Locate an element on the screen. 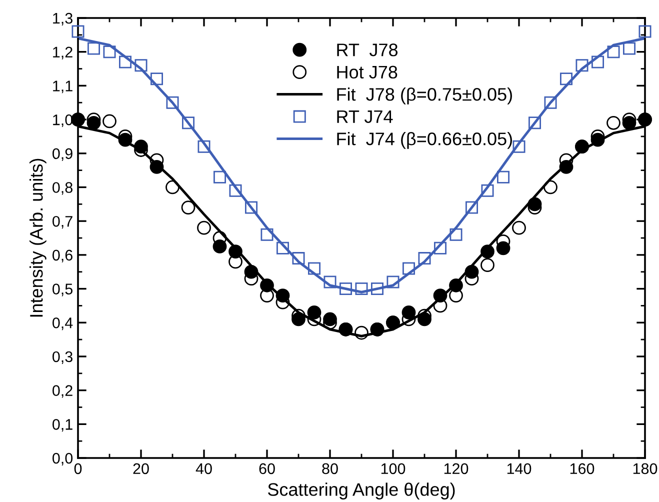 The height and width of the screenshot is (502, 659). x-tick-label: 120 is located at coordinates (456, 468).